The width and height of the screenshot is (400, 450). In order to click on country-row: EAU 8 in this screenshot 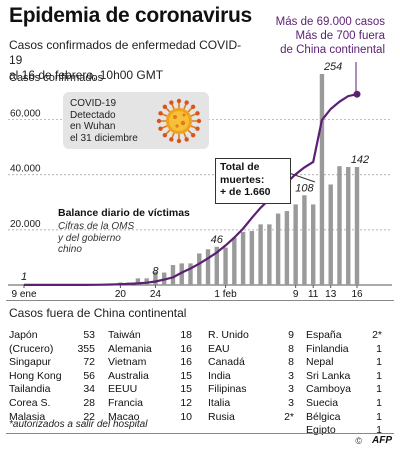, I will do `click(251, 350)`.